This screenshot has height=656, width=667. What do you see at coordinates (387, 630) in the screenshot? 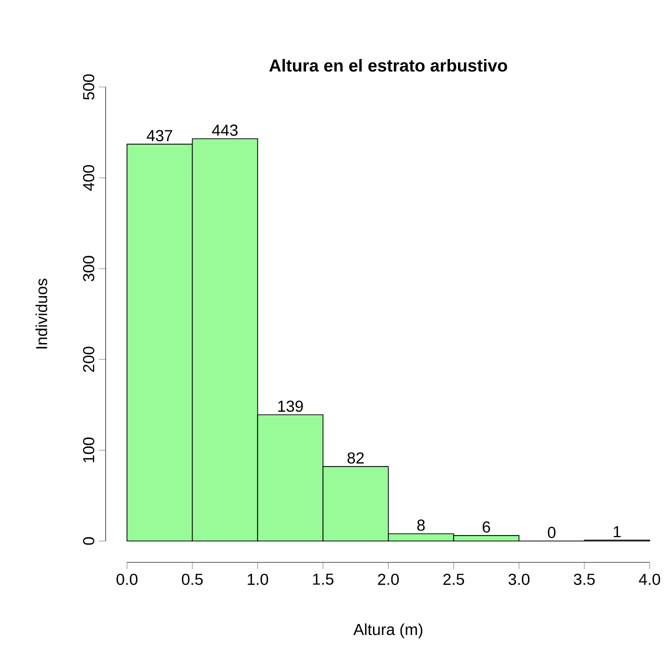
I see `x-axis-title: Altura (m)` at bounding box center [387, 630].